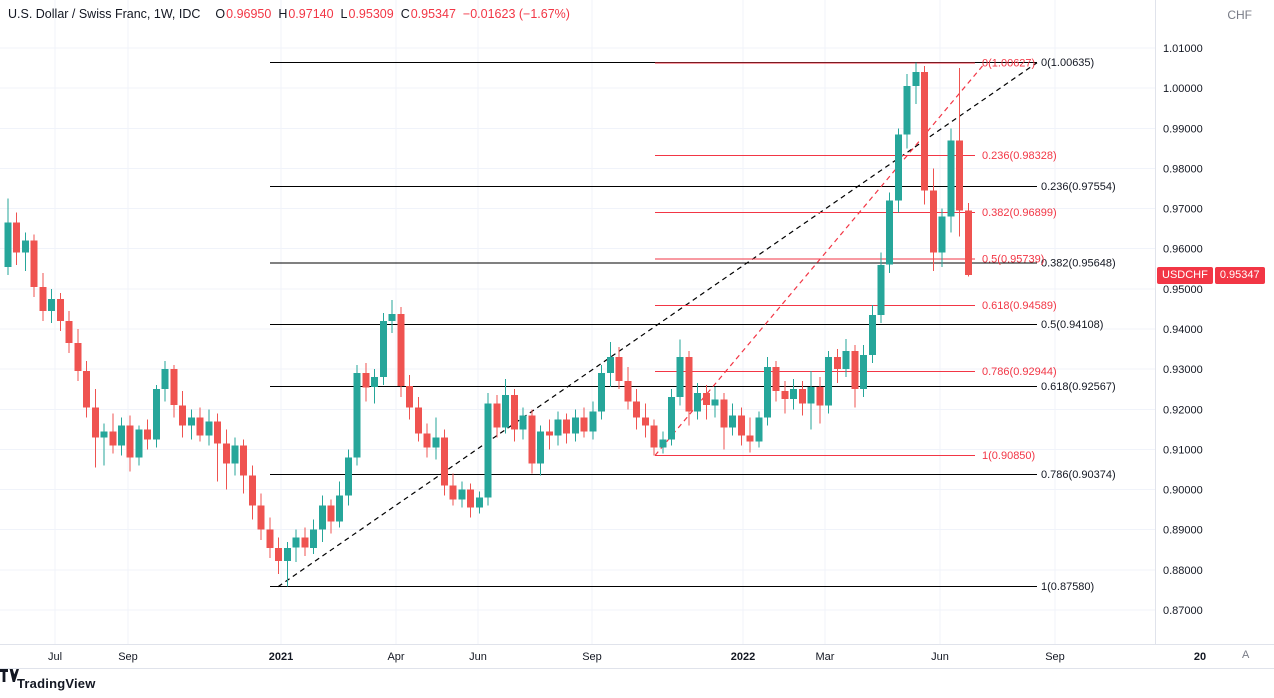  I want to click on time-axis: Jul Sep 2021 Apr Jun Sep 2022 Mar Jun Sep 20, so click(637, 656).